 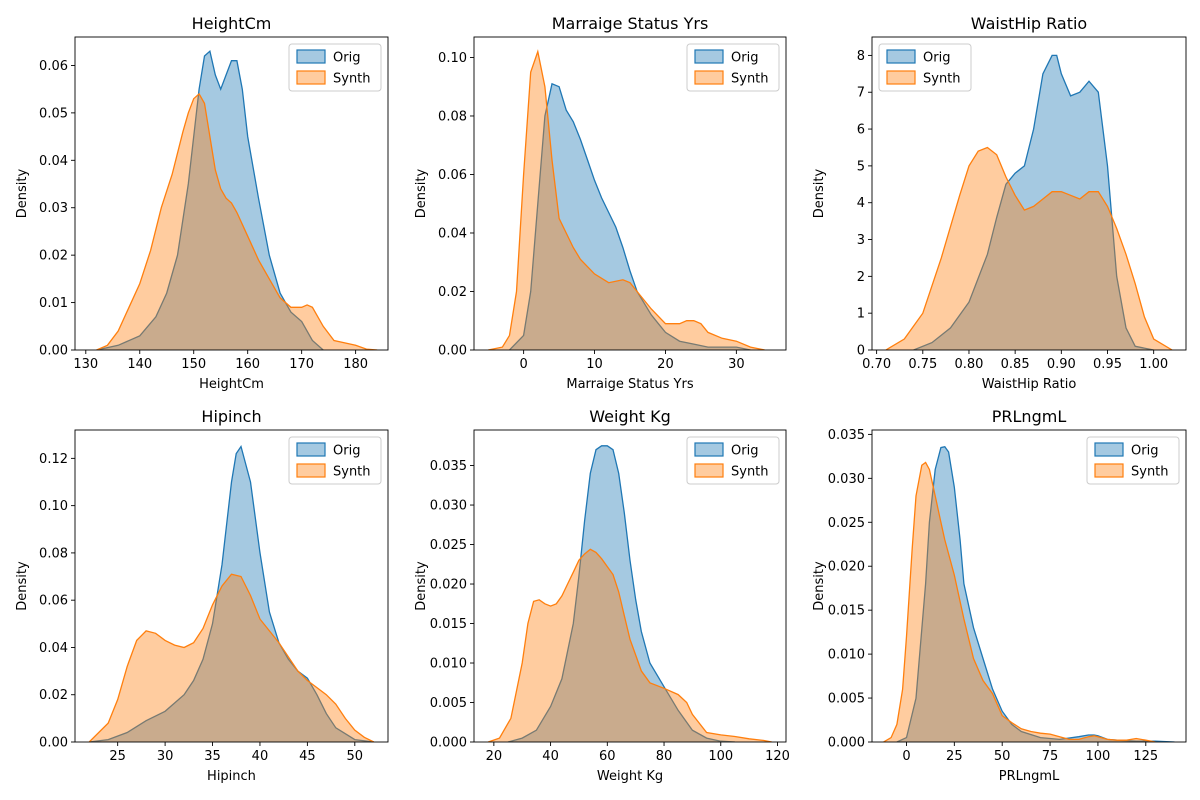 I want to click on x-tick-label: 1.00, so click(x=1153, y=364).